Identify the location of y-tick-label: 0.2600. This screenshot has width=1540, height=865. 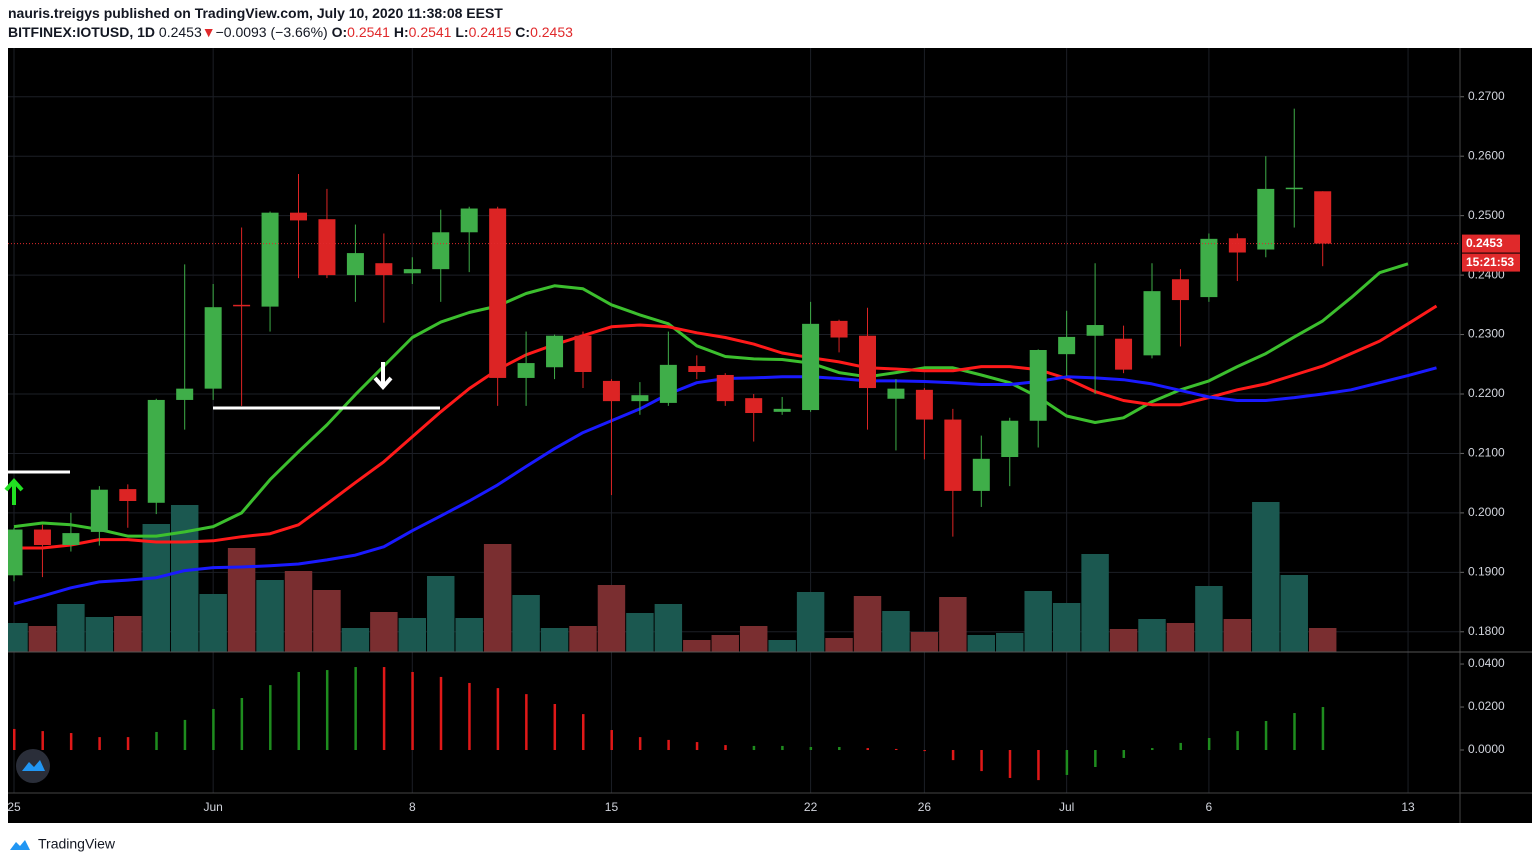
(1486, 155).